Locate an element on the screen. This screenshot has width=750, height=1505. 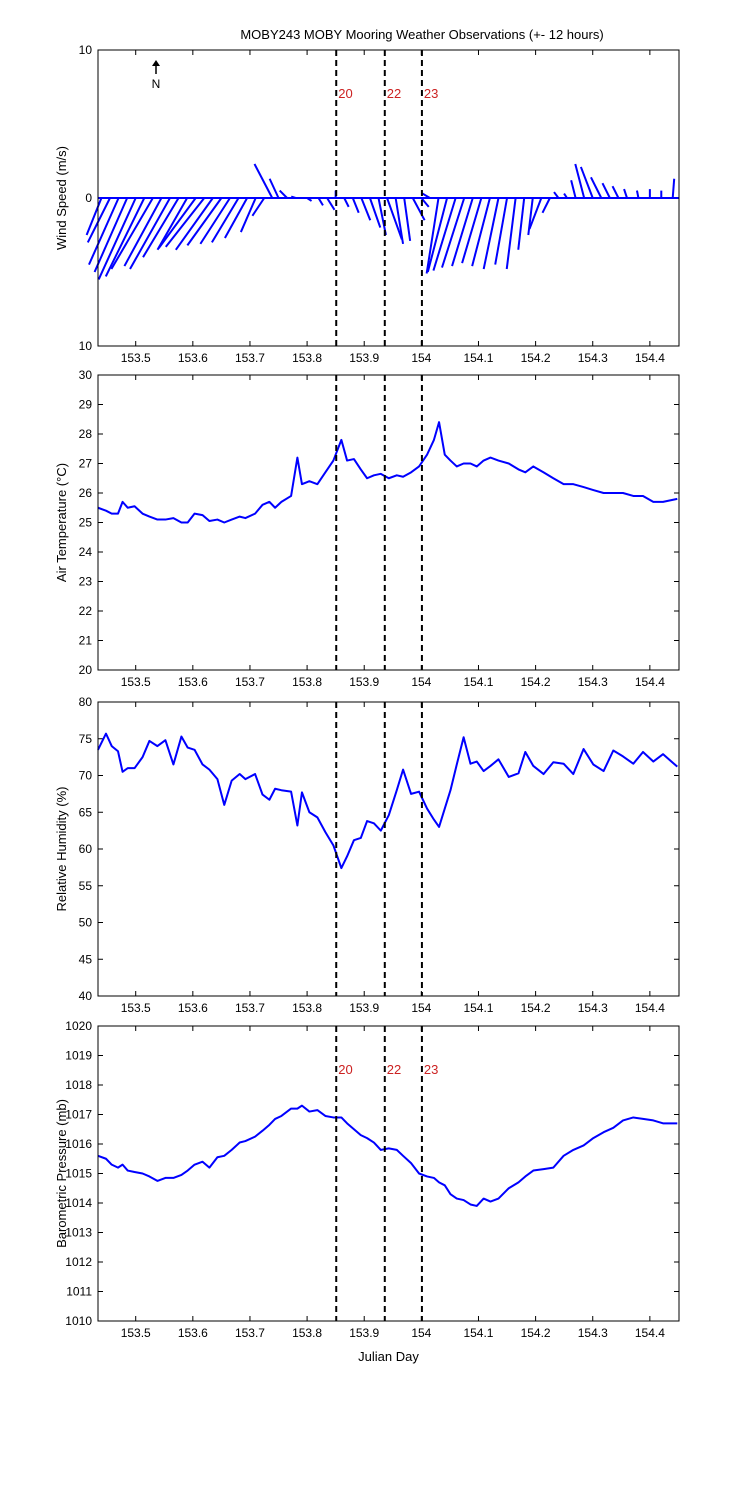
north-arrow-head is located at coordinates (156, 63).